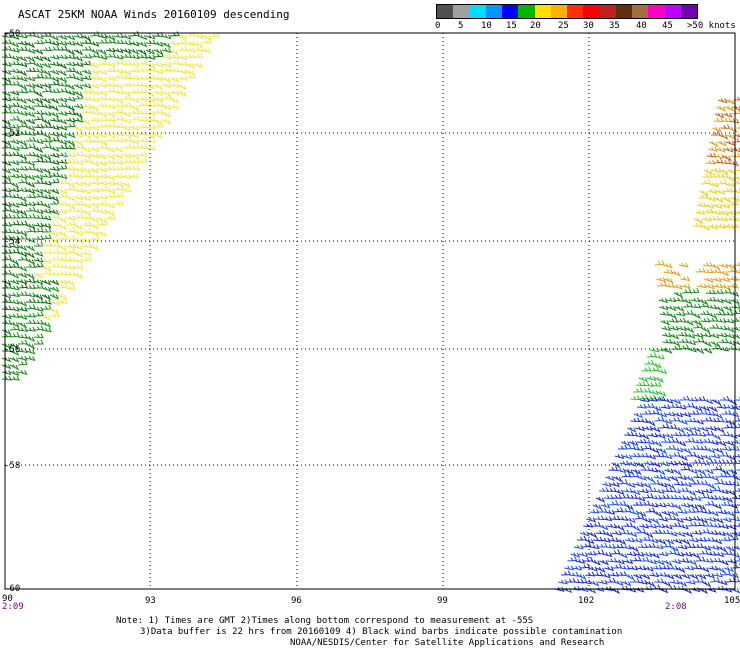 This screenshot has height=650, width=740. I want to click on colorbar-label: 5, so click(461, 26).